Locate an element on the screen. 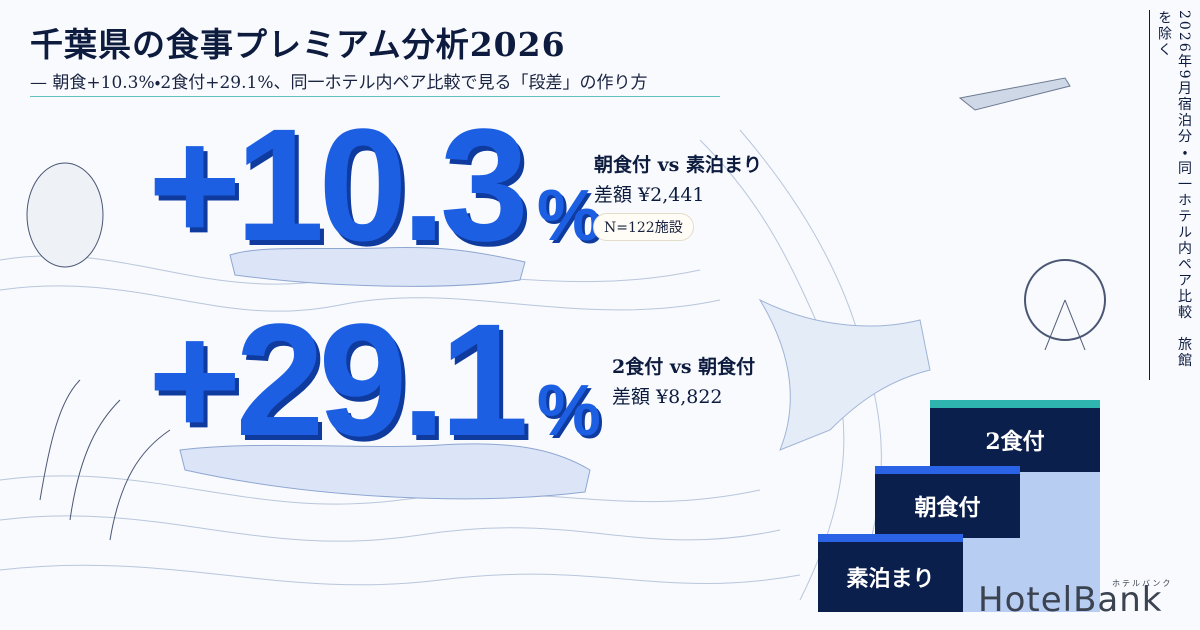  stair-step: 2食付 is located at coordinates (1015, 436).